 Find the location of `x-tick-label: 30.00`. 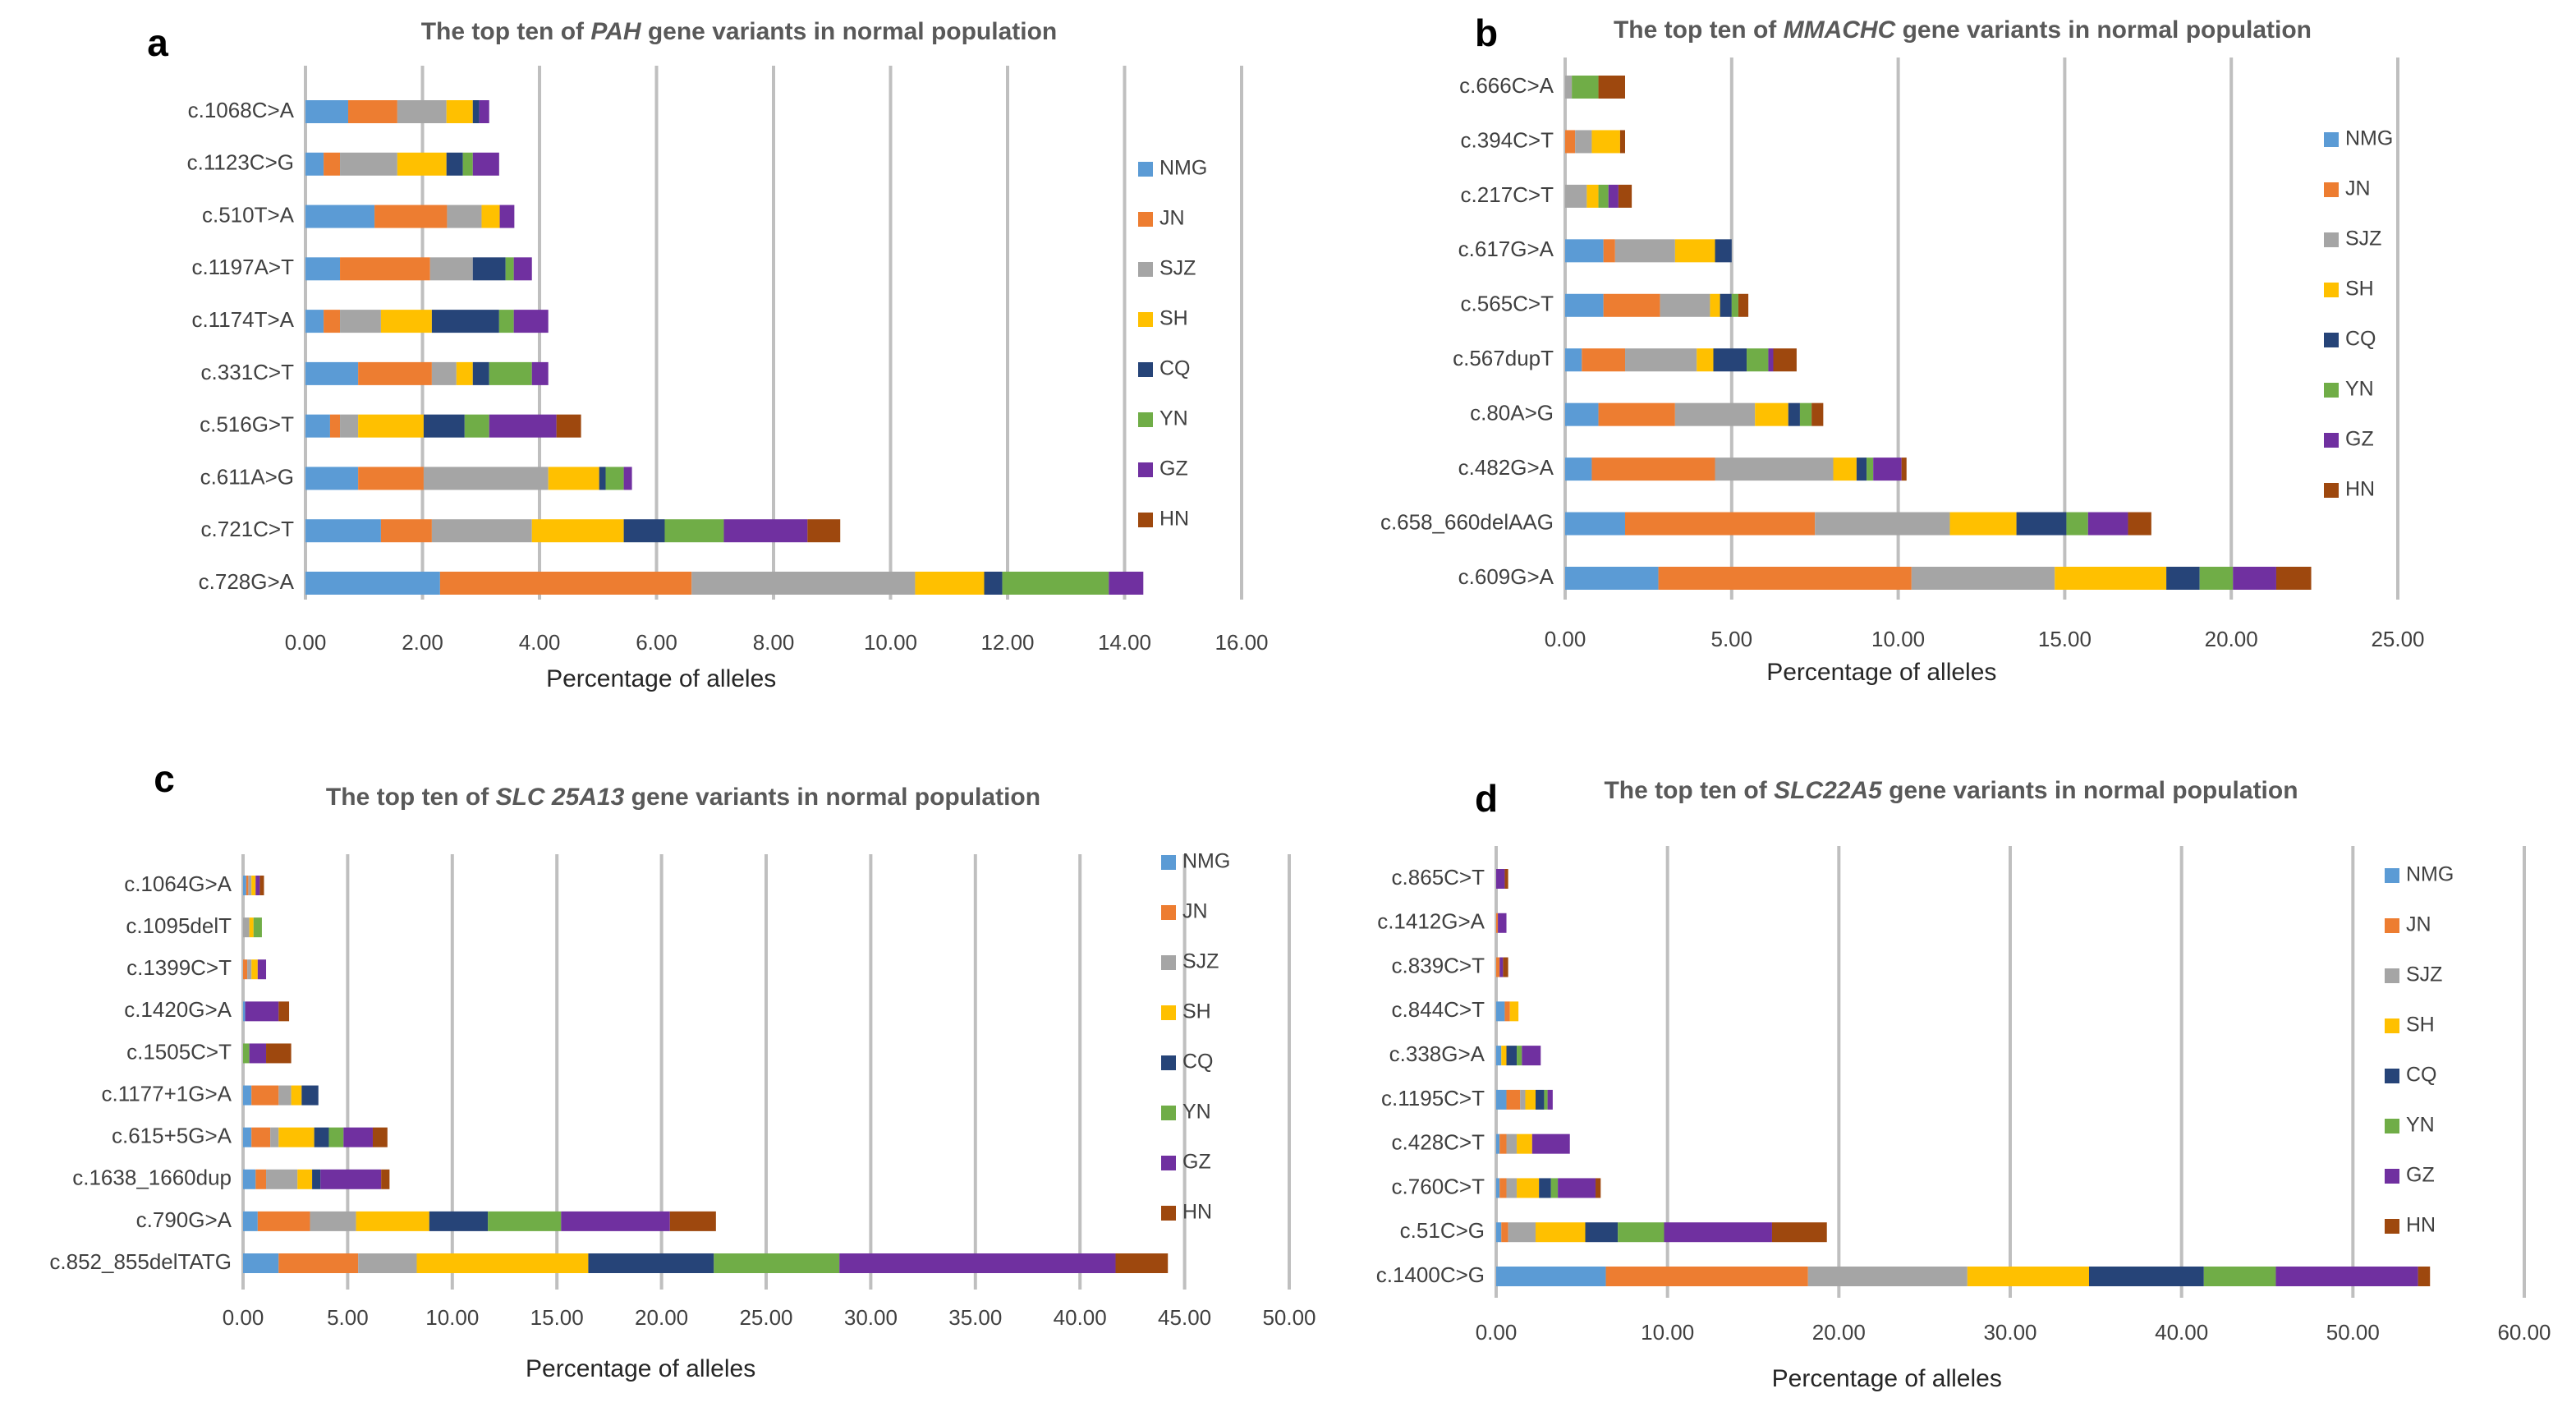

x-tick-label: 30.00 is located at coordinates (2010, 1332).